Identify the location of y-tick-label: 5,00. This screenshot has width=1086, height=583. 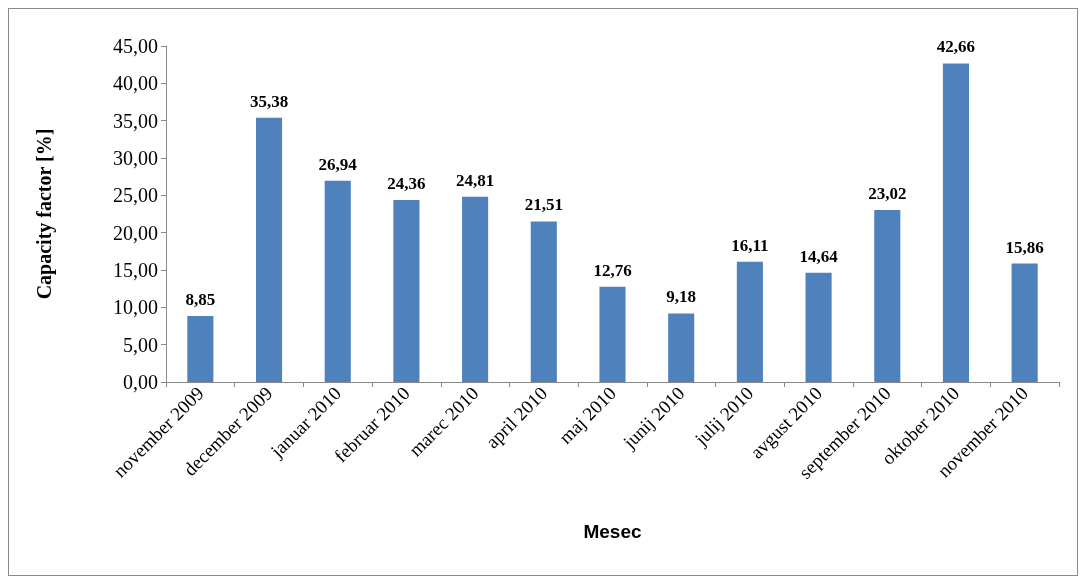
(140, 344).